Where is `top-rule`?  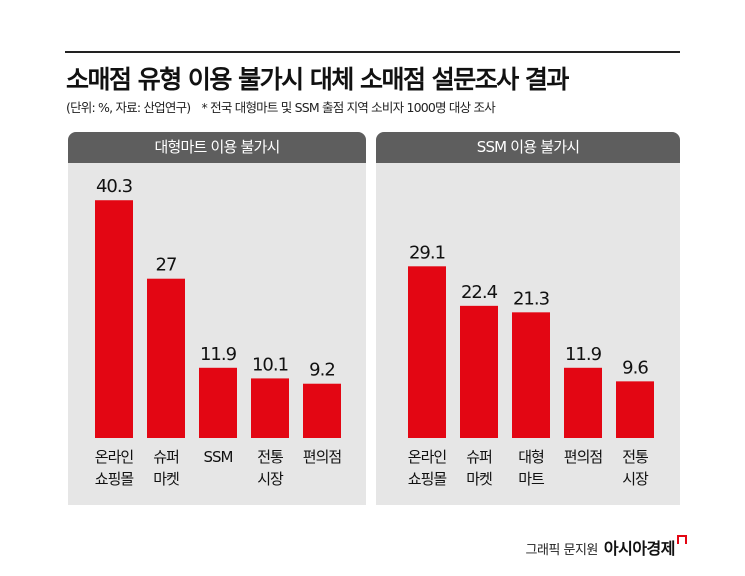 top-rule is located at coordinates (372, 52).